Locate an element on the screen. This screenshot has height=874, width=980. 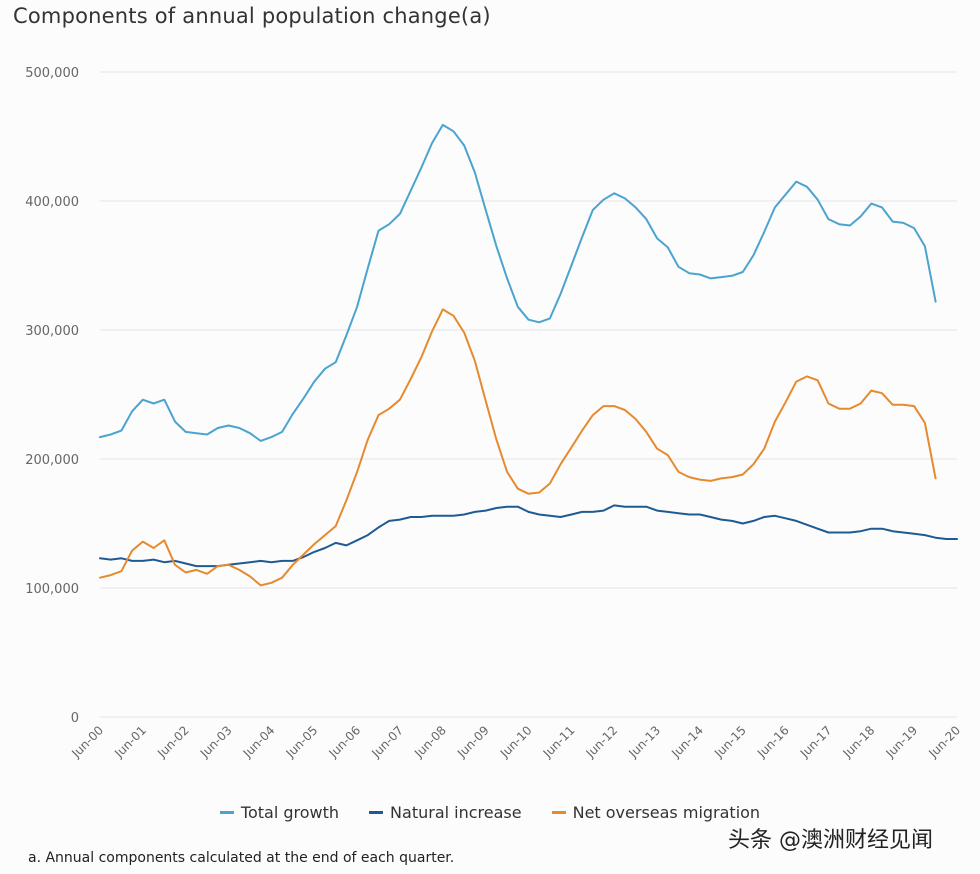
y-tick-label: 400,000 is located at coordinates (52, 202).